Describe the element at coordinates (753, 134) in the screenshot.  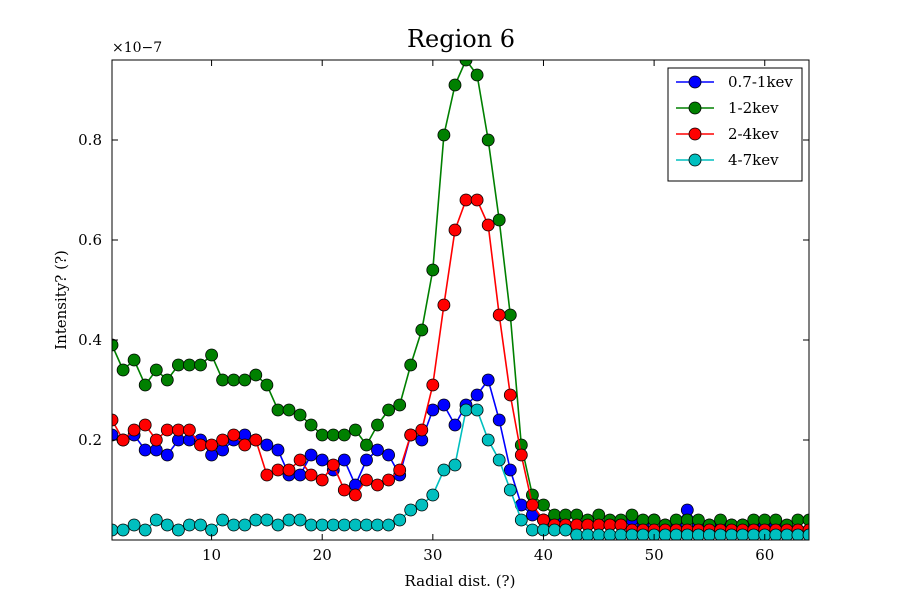
I see `legend-label: 2-4kev` at that location.